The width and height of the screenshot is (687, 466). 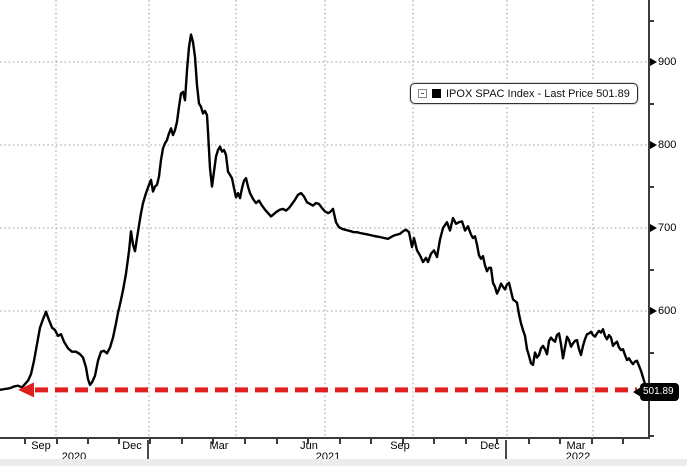 I want to click on legend-label: IPOX SPAC Index - Last Price 501.89, so click(x=538, y=93).